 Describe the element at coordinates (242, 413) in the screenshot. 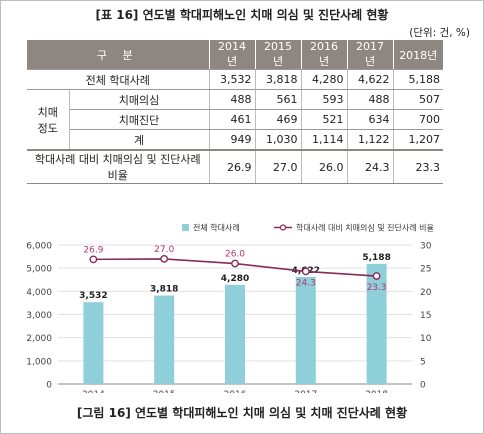

I see `figure-title: [그림 16] 연도별 학대피해노인 치매 의심 및 치매 진단사례 현황` at that location.